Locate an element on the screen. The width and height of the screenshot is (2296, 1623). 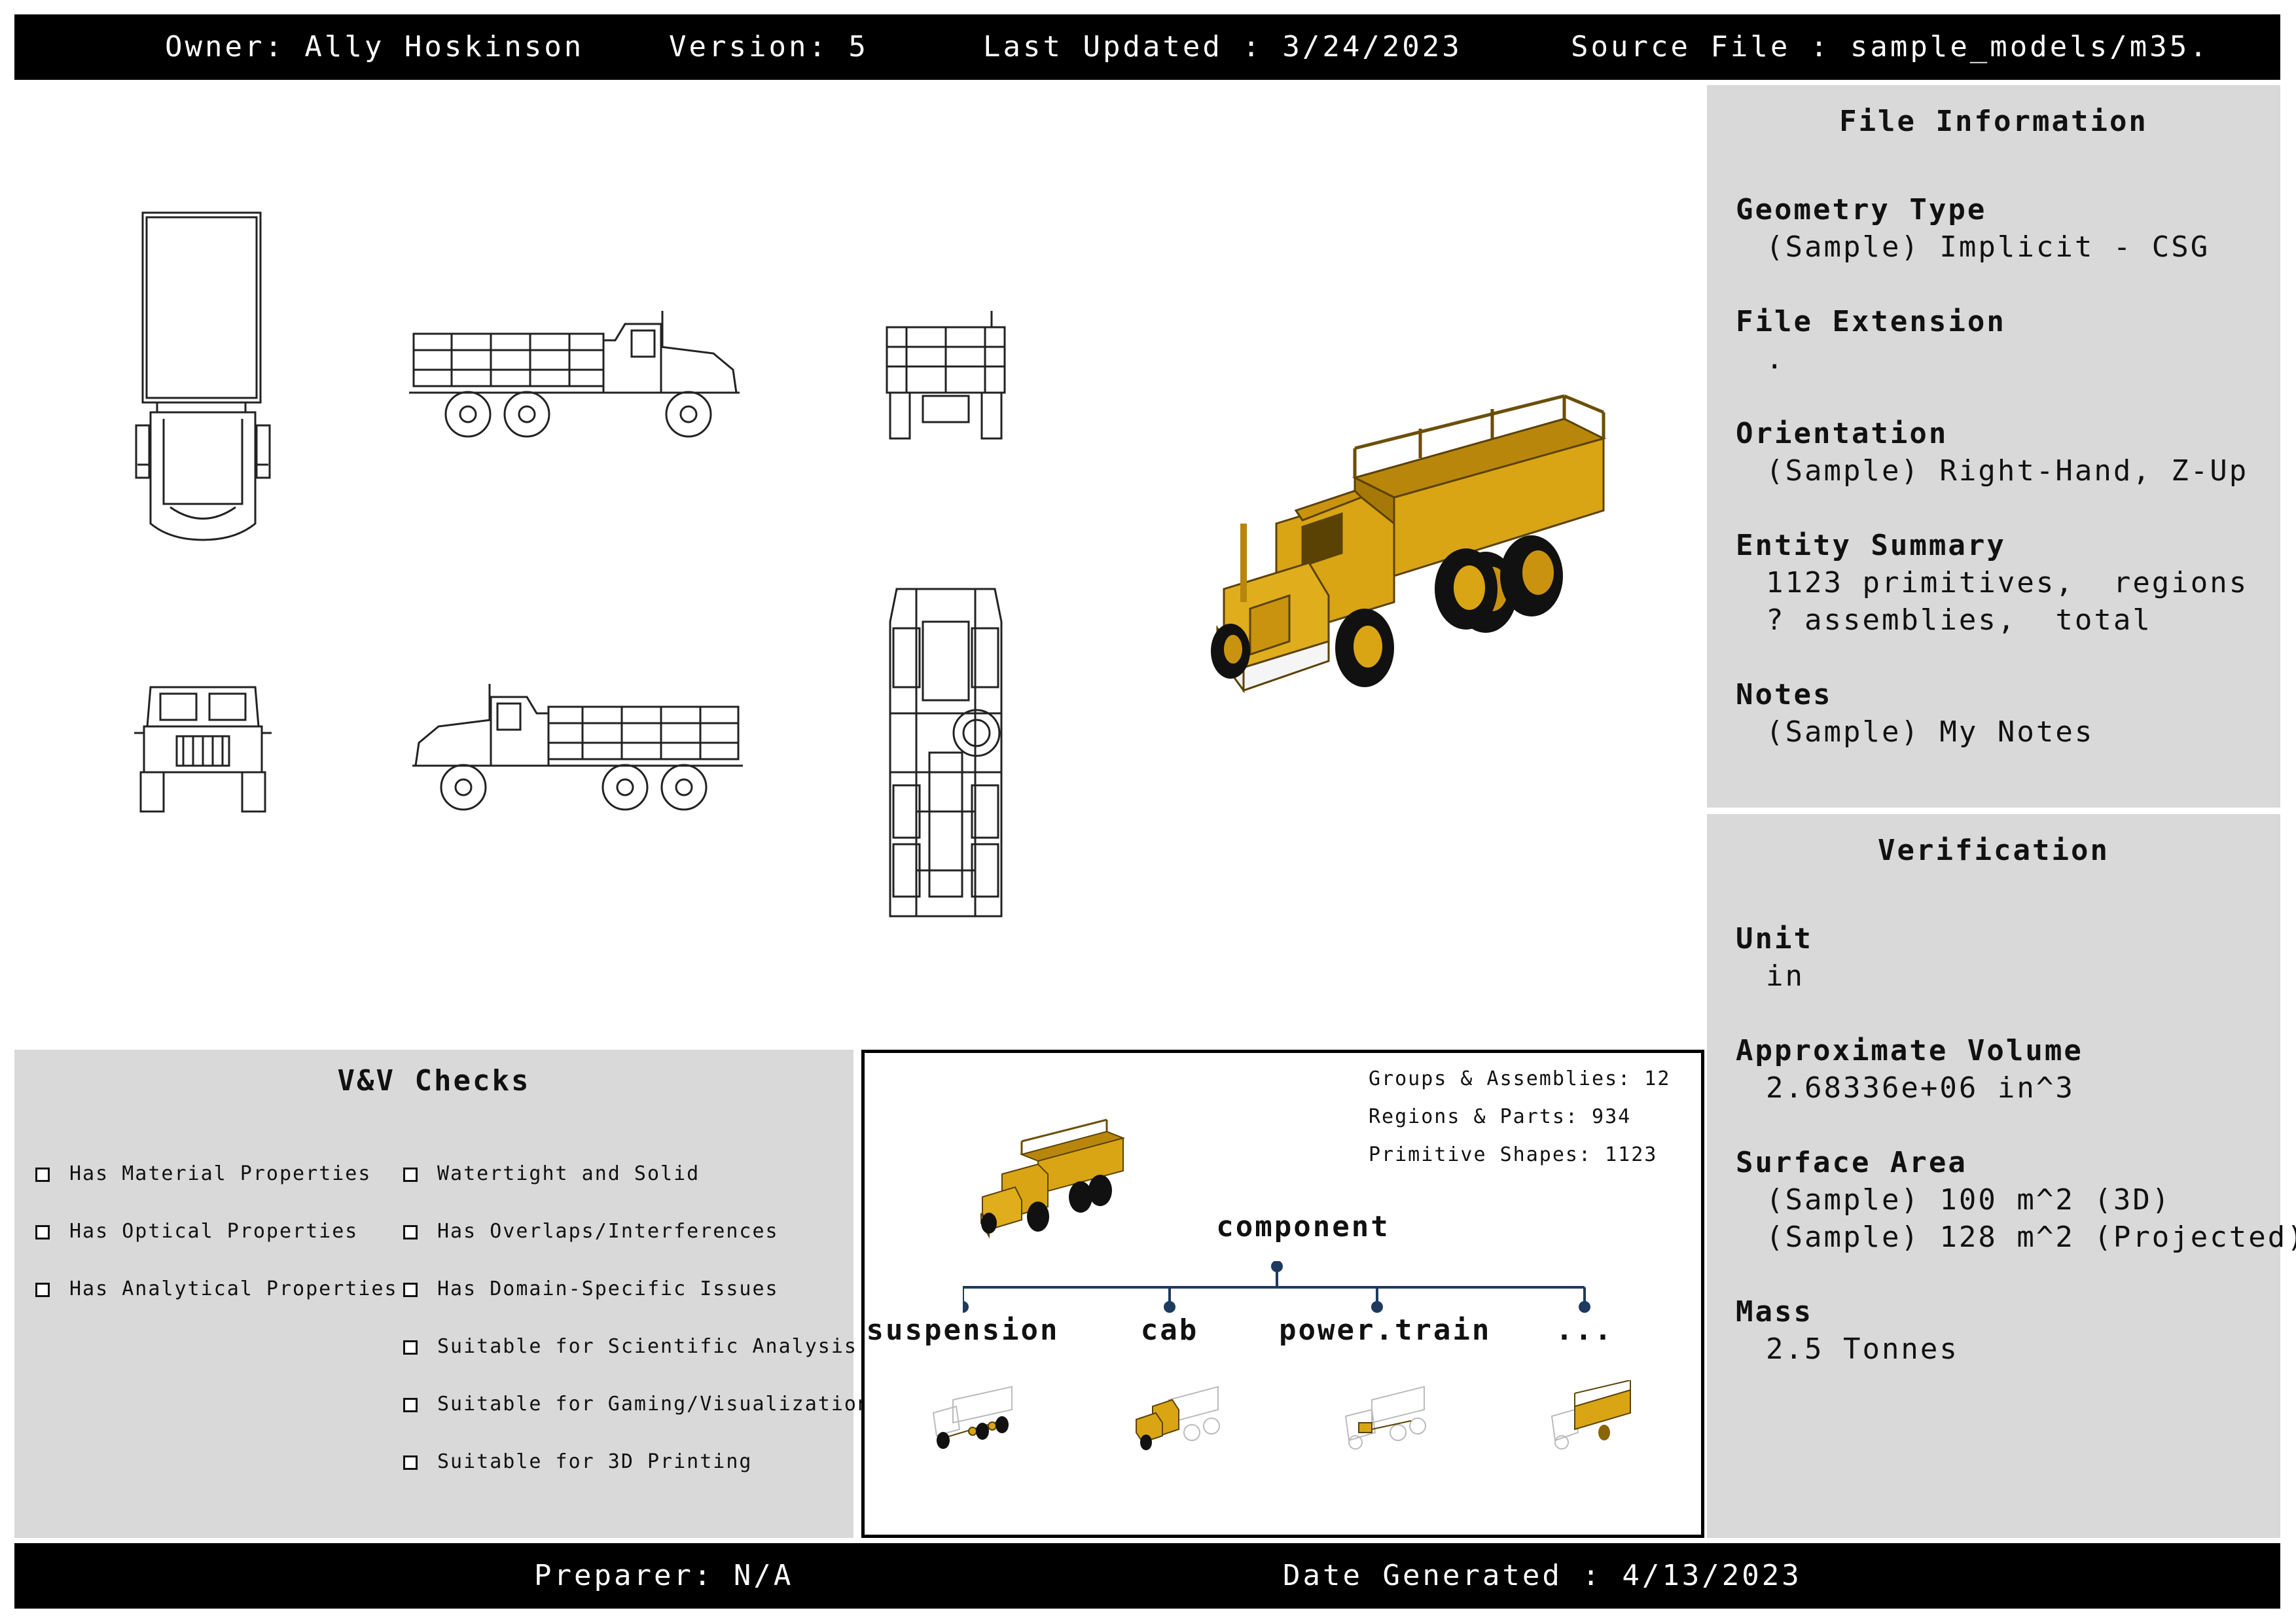
check-has-domain-specific-issues: Has Domain-Specific Issues is located at coordinates (591, 1289).